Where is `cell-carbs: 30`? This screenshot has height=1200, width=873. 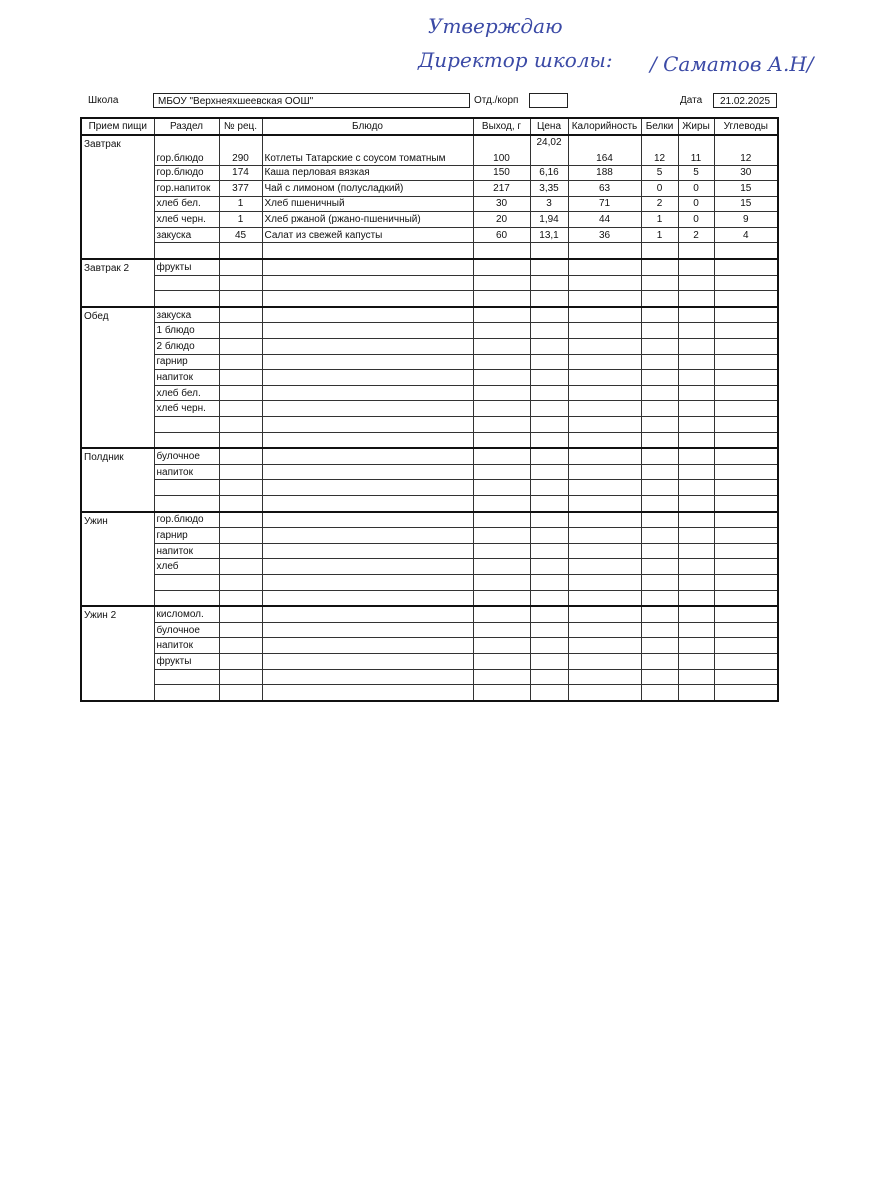 cell-carbs: 30 is located at coordinates (746, 173).